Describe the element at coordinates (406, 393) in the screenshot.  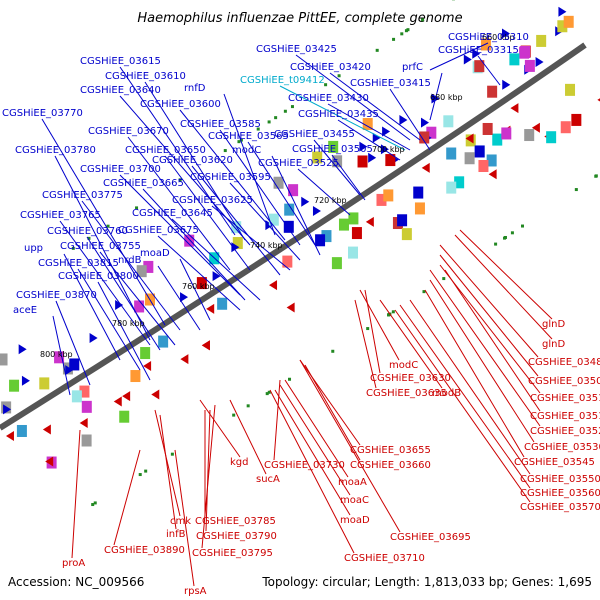
I see `reverse-gene-label: CGSHiEE_03635` at that location.